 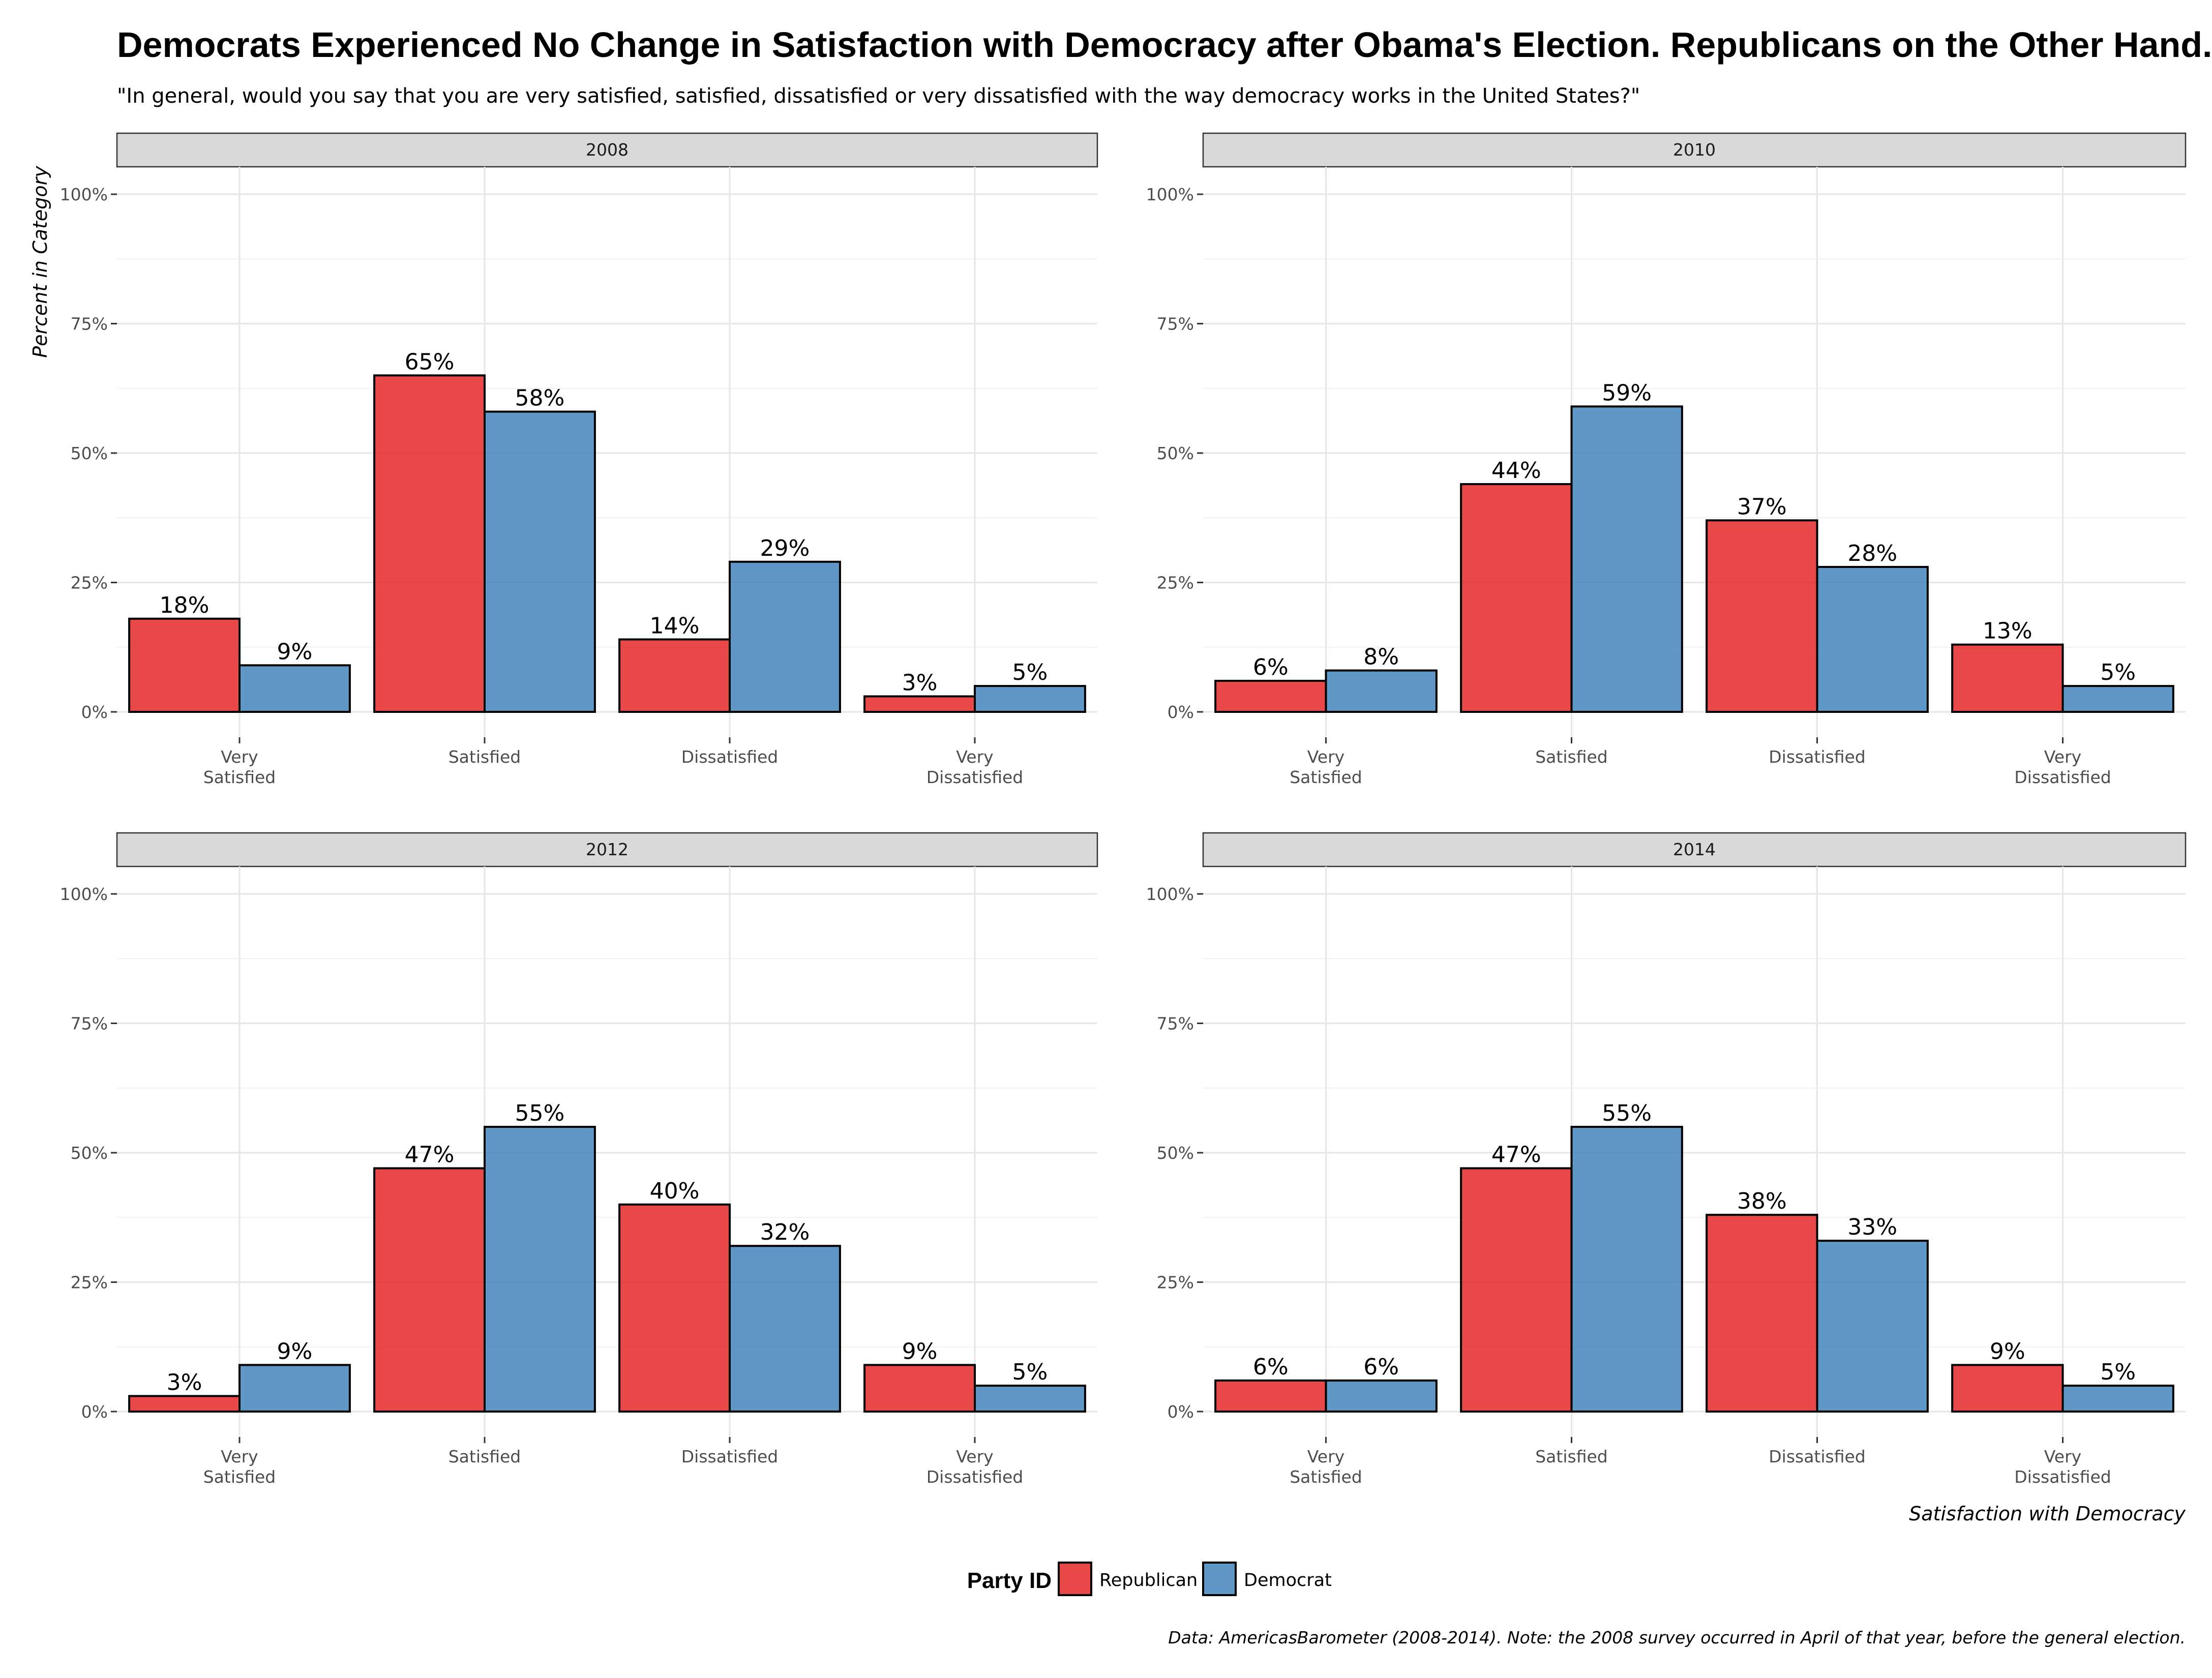 I want to click on facet-strip-label: 2014, so click(x=1694, y=850).